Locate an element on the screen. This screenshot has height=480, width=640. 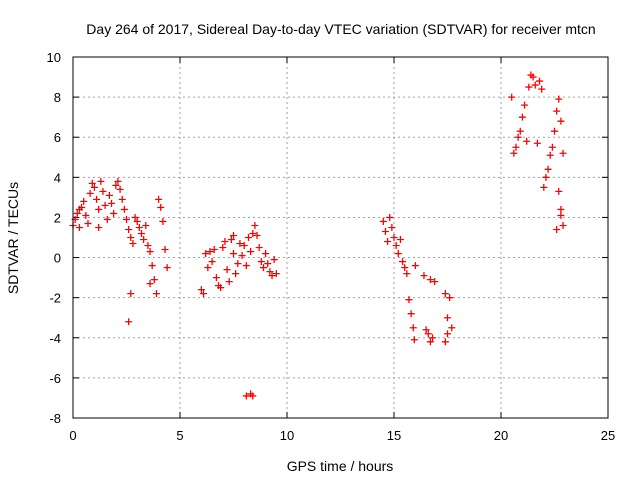
y-tick-label: -8 is located at coordinates (55, 418).